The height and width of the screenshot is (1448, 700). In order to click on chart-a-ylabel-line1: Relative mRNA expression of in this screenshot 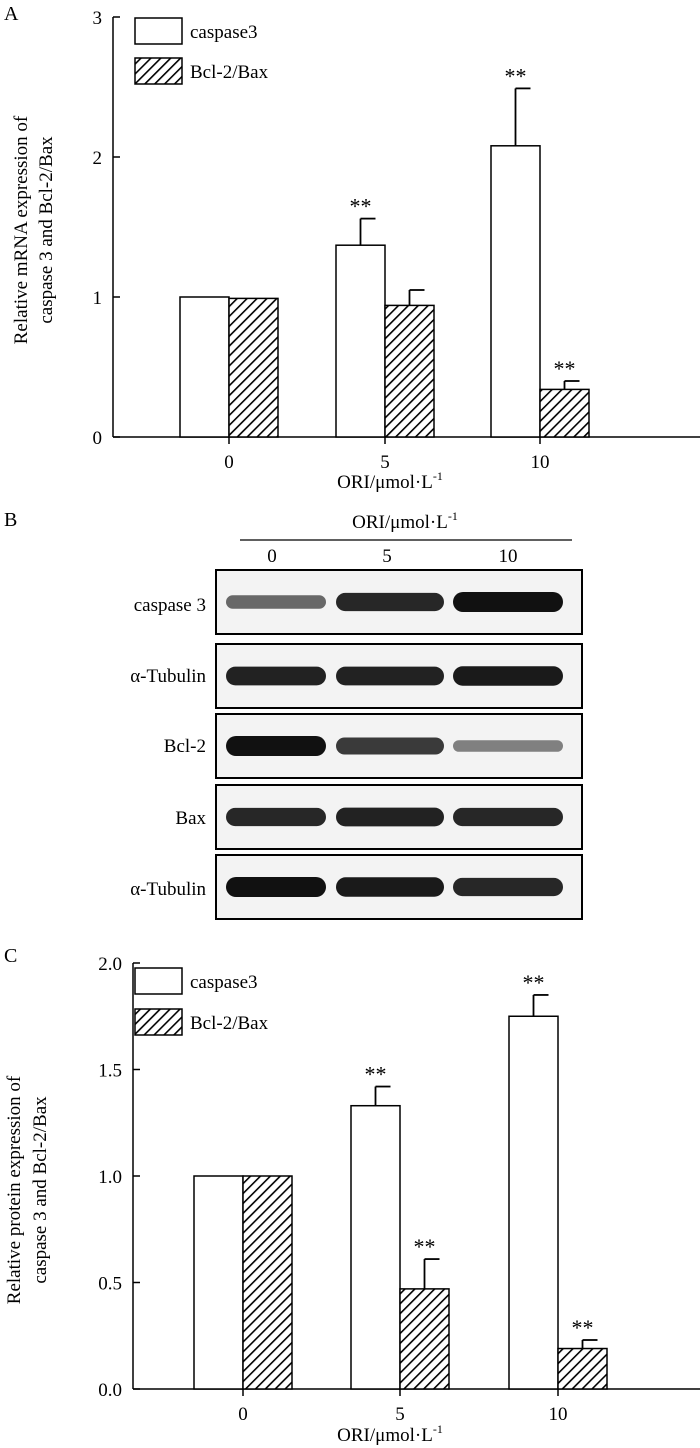, I will do `click(21, 229)`.